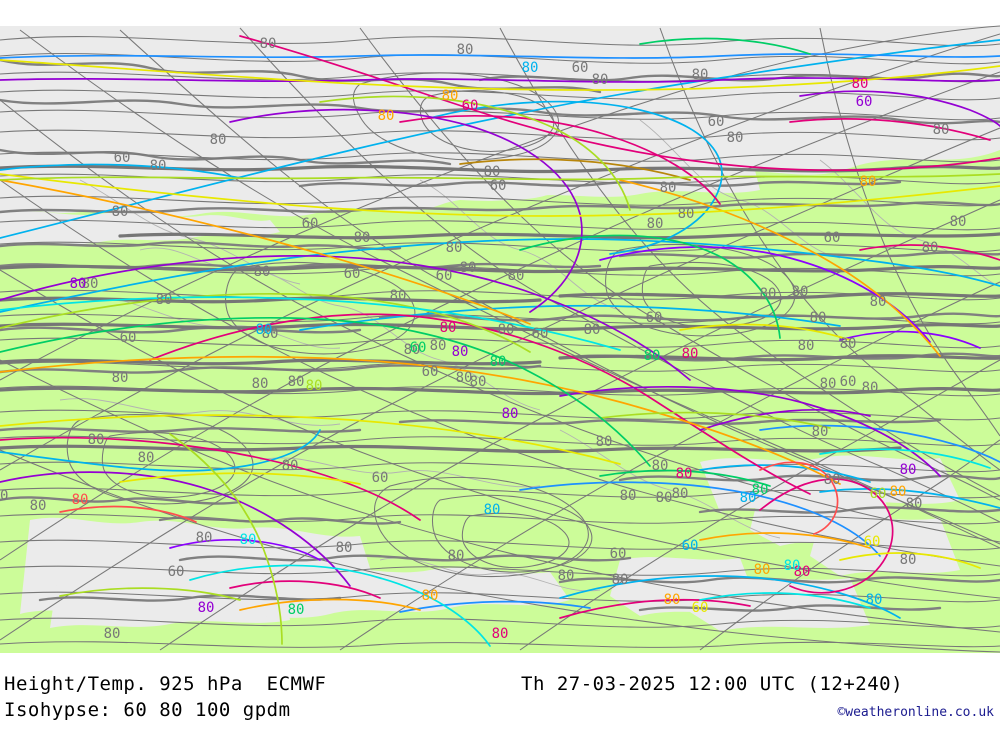 Image resolution: width=1000 pixels, height=733 pixels. I want to click on isohypse-legend: Isohypse: 60 80 100 gpdm, so click(147, 710).